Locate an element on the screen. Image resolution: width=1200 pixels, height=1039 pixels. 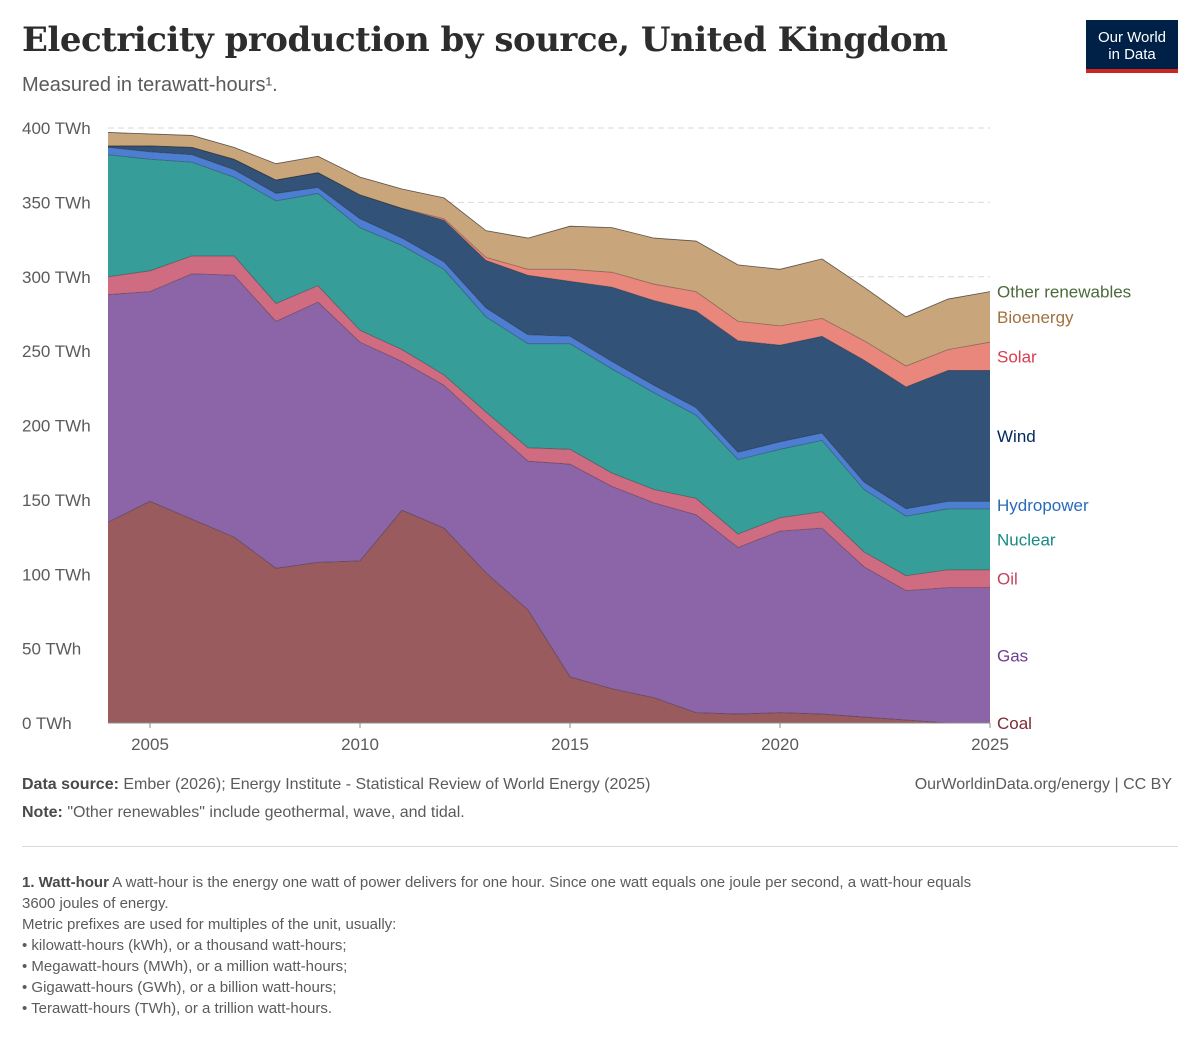
footer-divider is located at coordinates (600, 846).